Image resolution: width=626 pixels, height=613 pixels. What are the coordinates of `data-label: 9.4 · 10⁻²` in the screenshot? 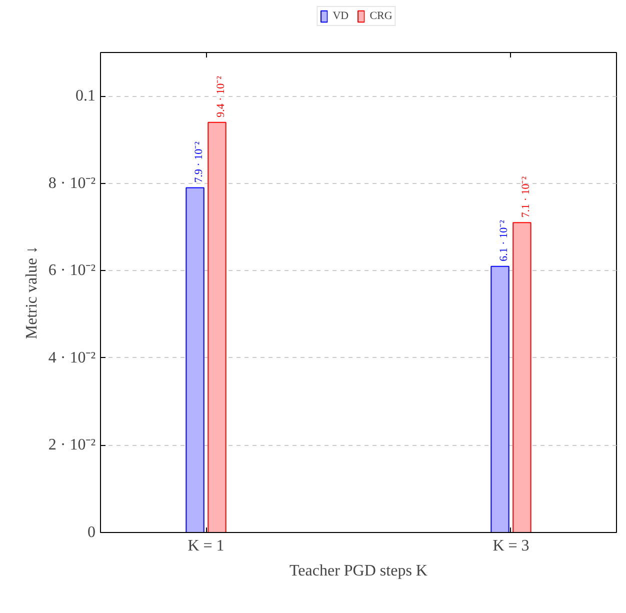 It's located at (220, 96).